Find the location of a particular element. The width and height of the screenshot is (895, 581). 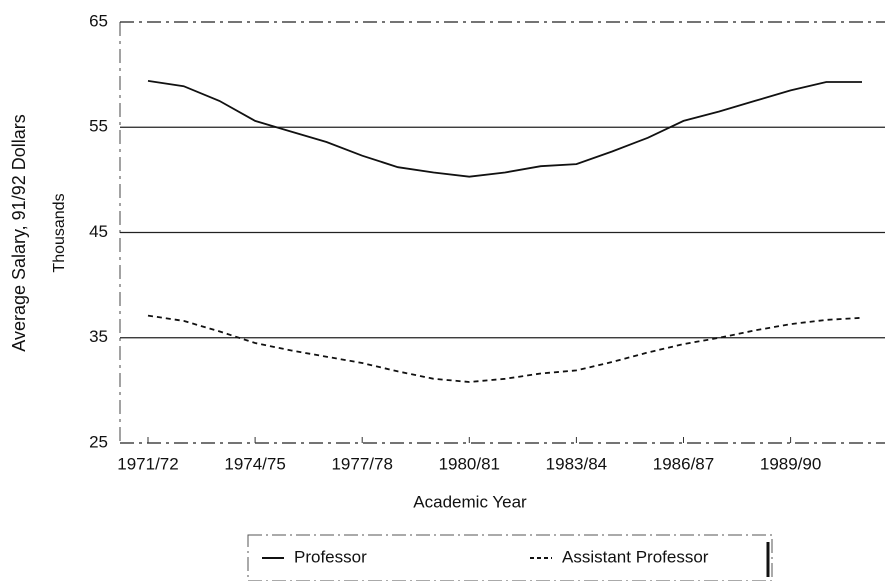

y-tick-label: 55 is located at coordinates (98, 126).